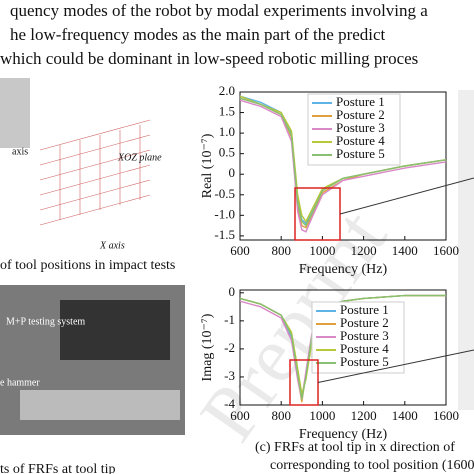 This screenshot has height=474, width=474. Describe the element at coordinates (207, 165) in the screenshot. I see `y-axis-label: Real (10⁻⁷)` at that location.